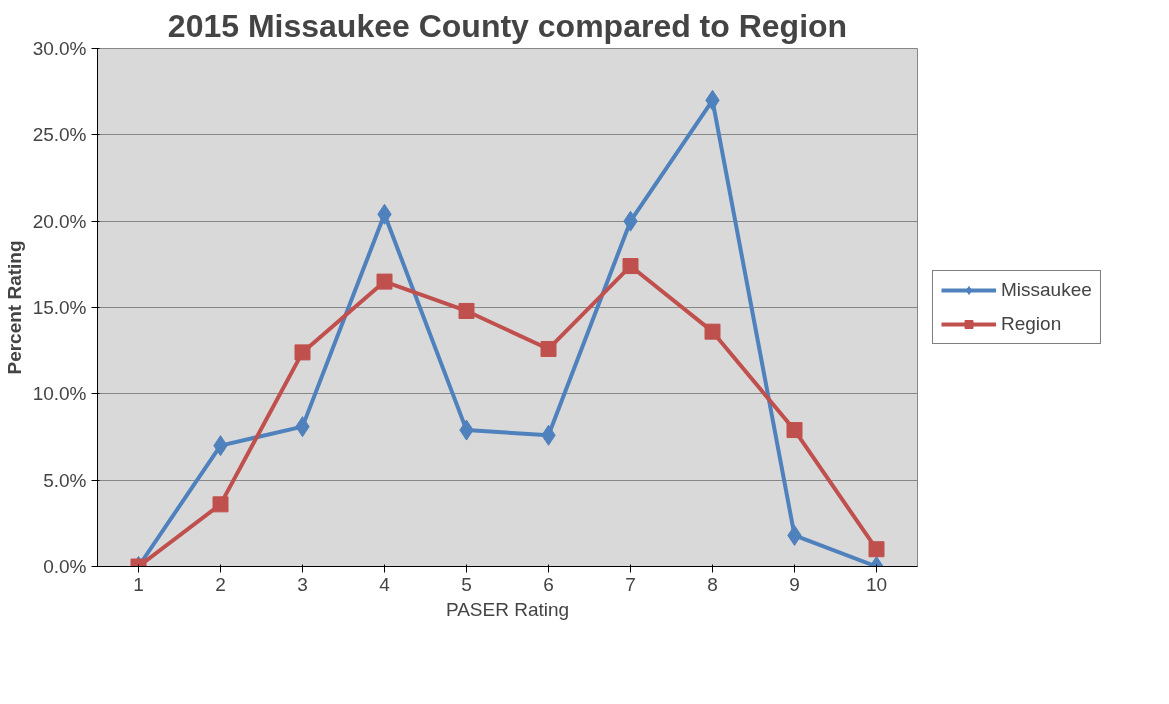  What do you see at coordinates (1031, 324) in the screenshot?
I see `legend-label: Region` at bounding box center [1031, 324].